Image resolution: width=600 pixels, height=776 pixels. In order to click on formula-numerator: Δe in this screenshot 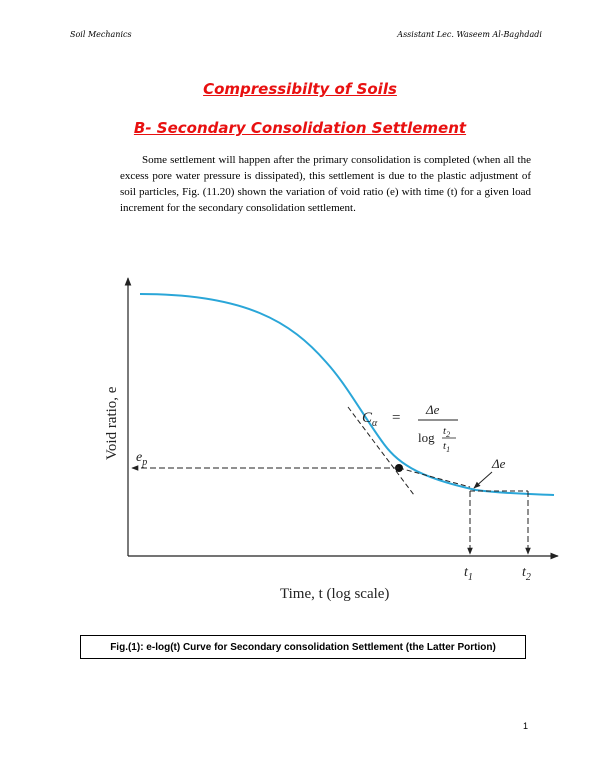, I will do `click(432, 409)`.